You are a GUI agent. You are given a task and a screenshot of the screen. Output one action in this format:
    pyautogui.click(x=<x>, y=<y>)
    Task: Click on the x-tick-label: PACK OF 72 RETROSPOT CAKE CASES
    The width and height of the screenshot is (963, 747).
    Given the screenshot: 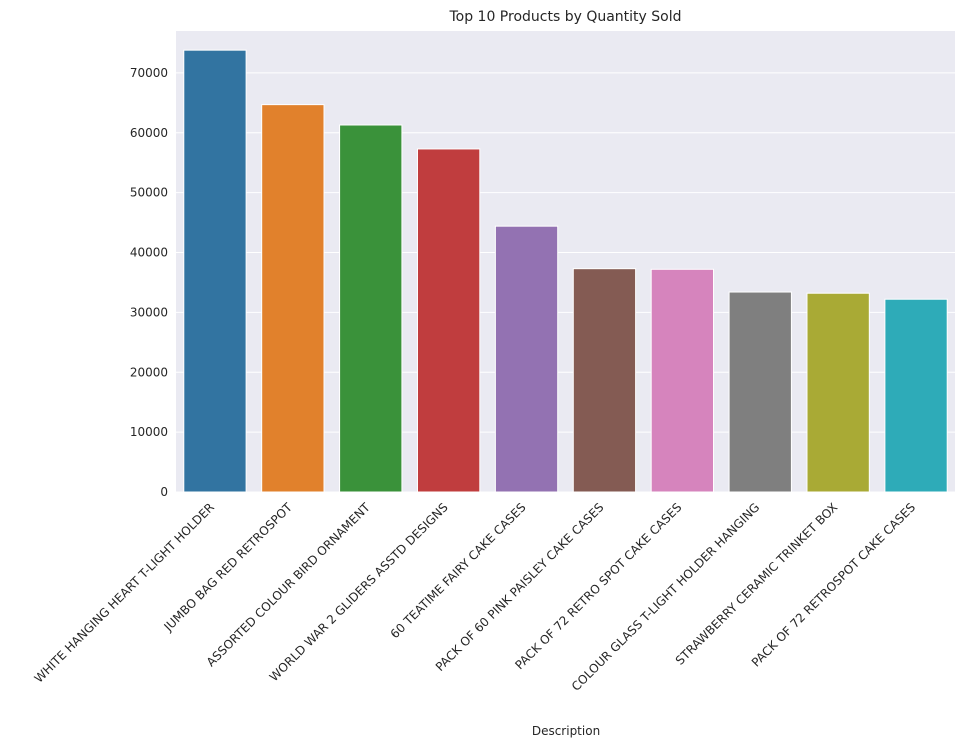 What is the action you would take?
    pyautogui.click(x=833, y=584)
    